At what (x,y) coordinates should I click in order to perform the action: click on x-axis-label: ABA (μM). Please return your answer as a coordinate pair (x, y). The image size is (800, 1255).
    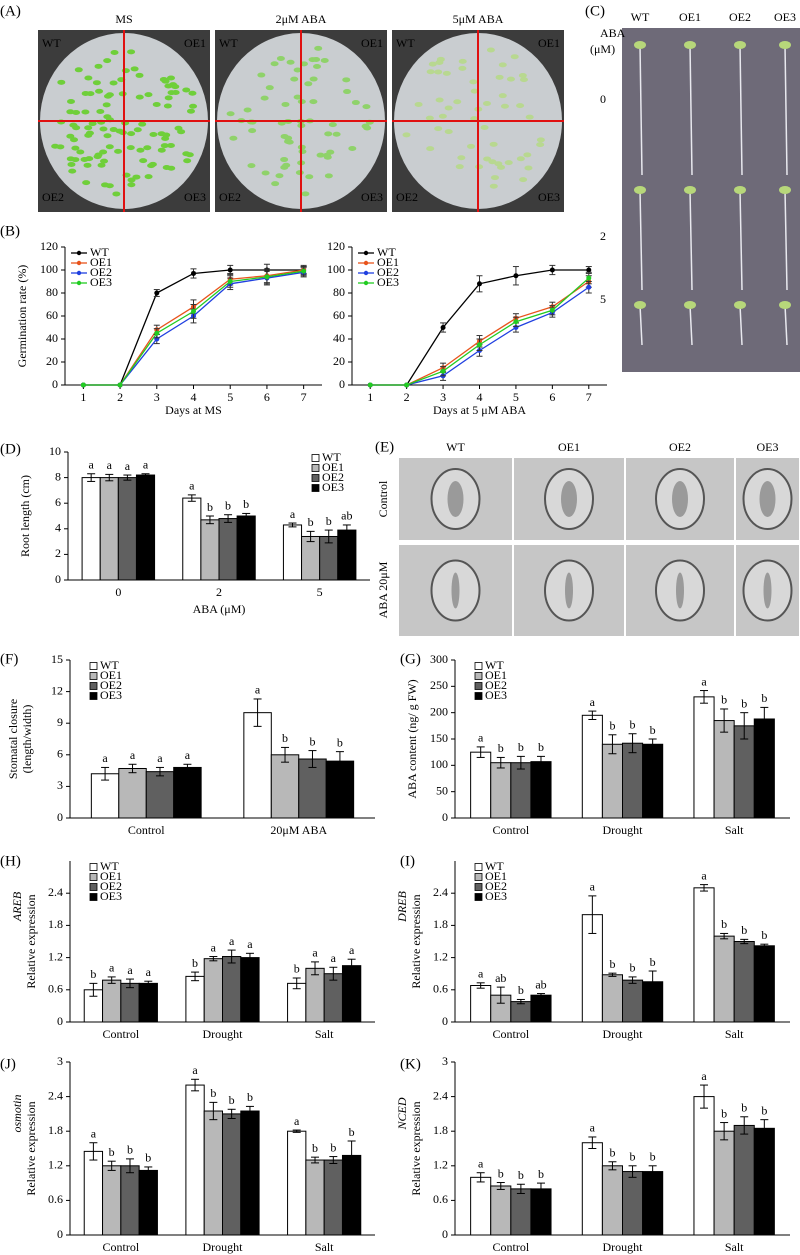
    Looking at the image, I should click on (219, 609).